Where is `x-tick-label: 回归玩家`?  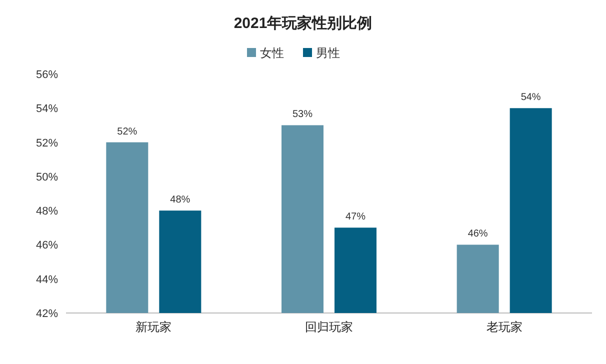
x-tick-label: 回归玩家 is located at coordinates (329, 327).